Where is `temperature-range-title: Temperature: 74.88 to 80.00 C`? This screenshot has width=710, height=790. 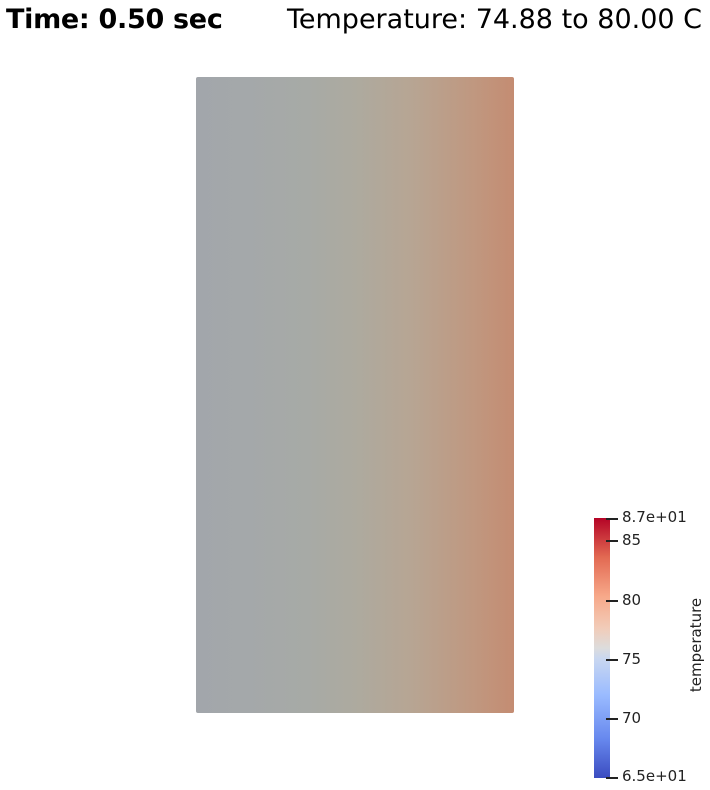 temperature-range-title: Temperature: 74.88 to 80.00 C is located at coordinates (494, 19).